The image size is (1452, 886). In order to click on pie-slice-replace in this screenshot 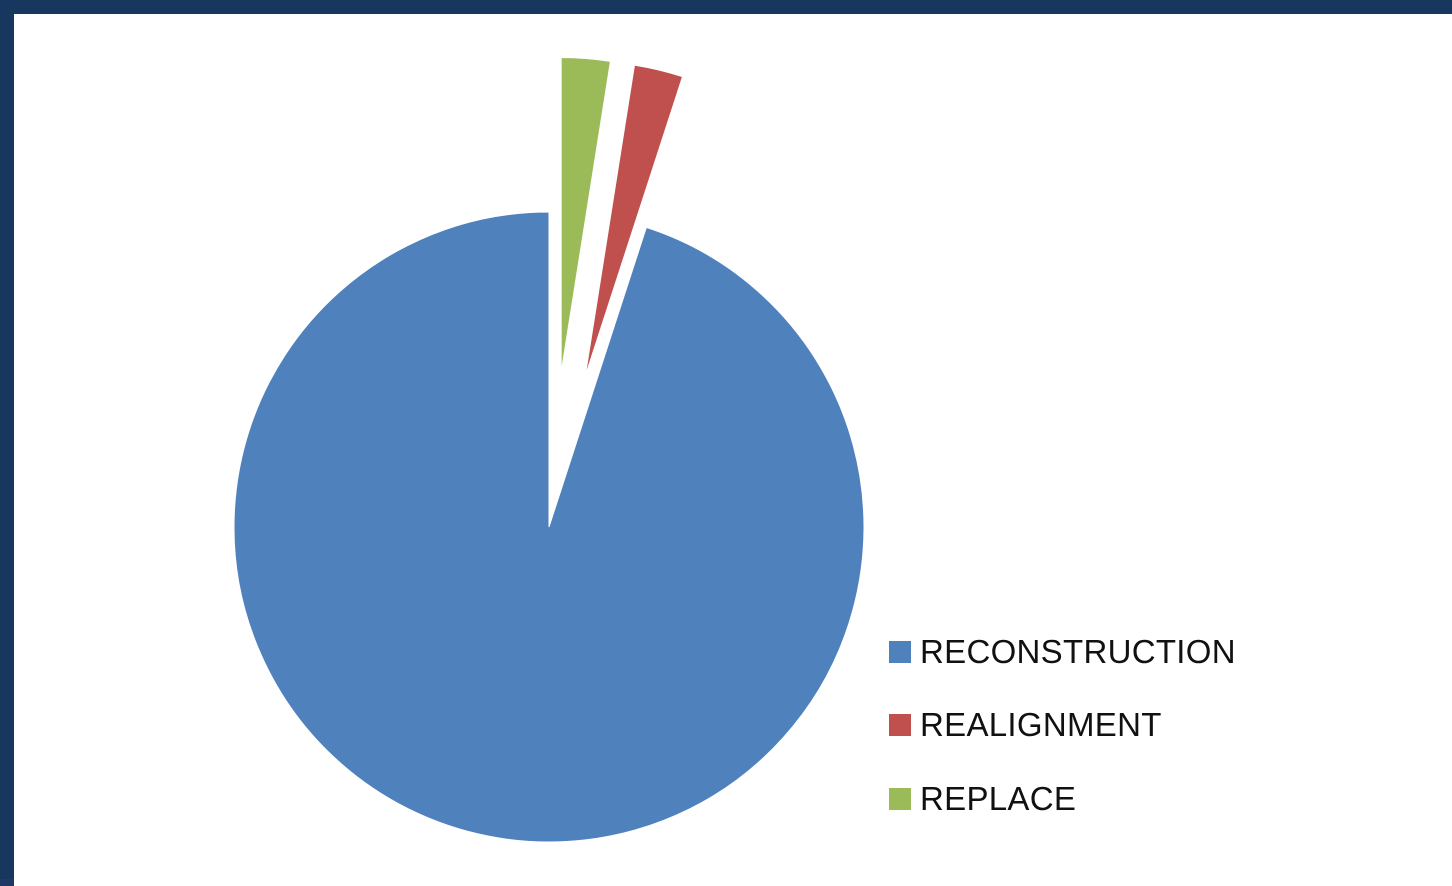, I will do `click(586, 214)`.